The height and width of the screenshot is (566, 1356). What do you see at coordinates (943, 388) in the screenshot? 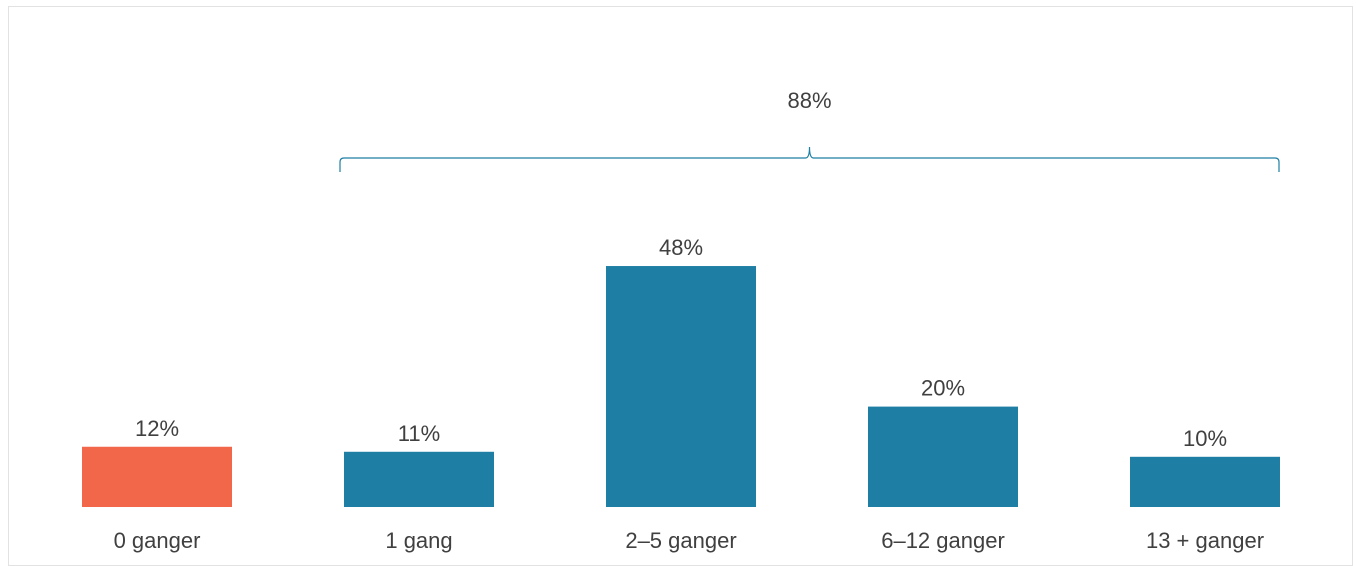
I see `value-label-6-12-ganger: 20%` at bounding box center [943, 388].